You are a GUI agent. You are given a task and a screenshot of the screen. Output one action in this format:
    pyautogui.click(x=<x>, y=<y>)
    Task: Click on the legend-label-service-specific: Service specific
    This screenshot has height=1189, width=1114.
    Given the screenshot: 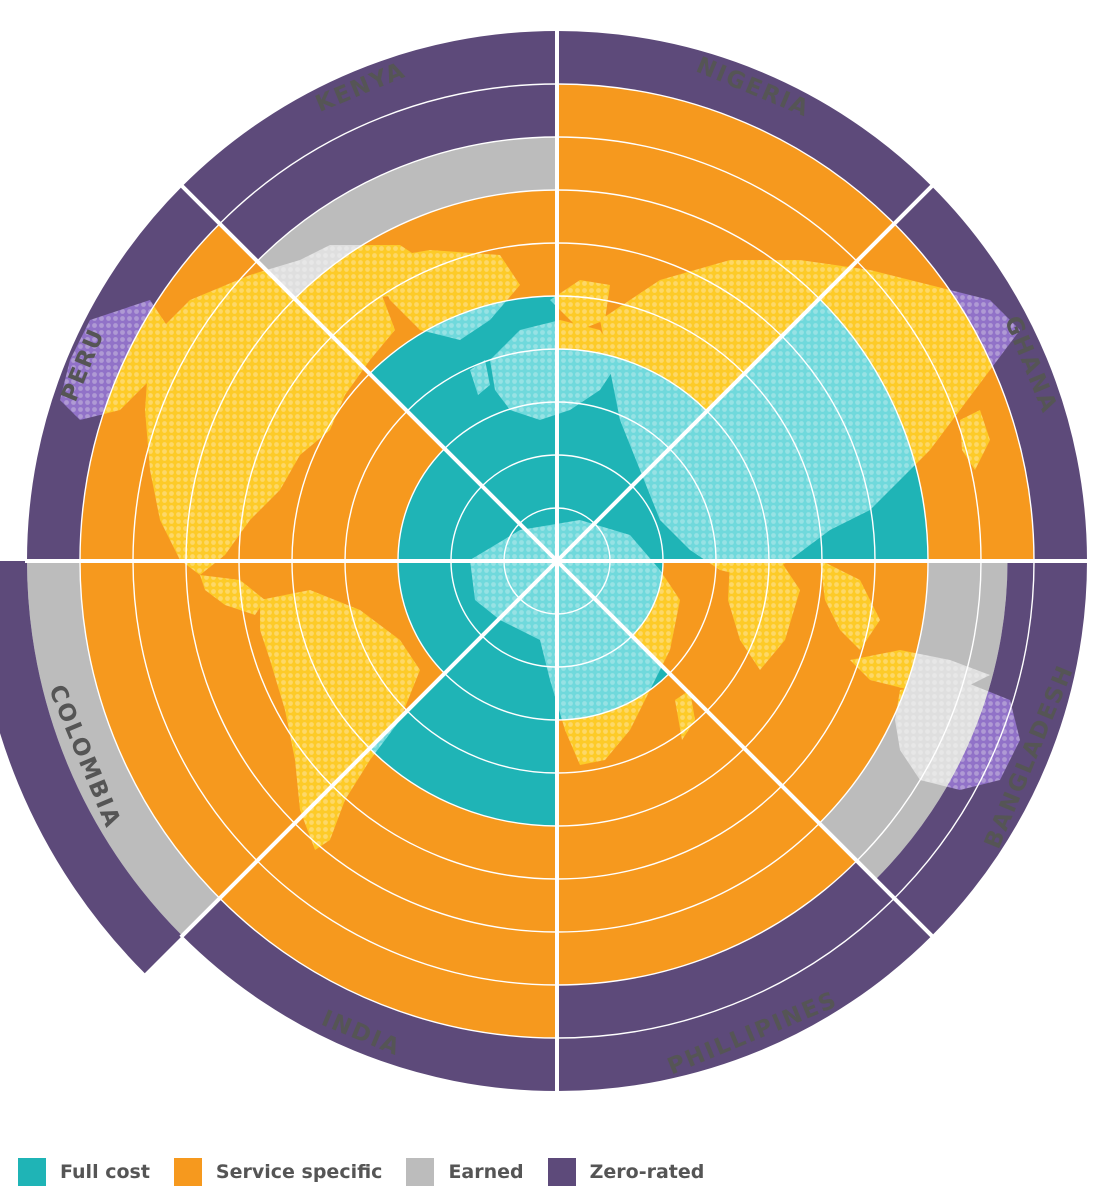 What is the action you would take?
    pyautogui.click(x=299, y=1172)
    